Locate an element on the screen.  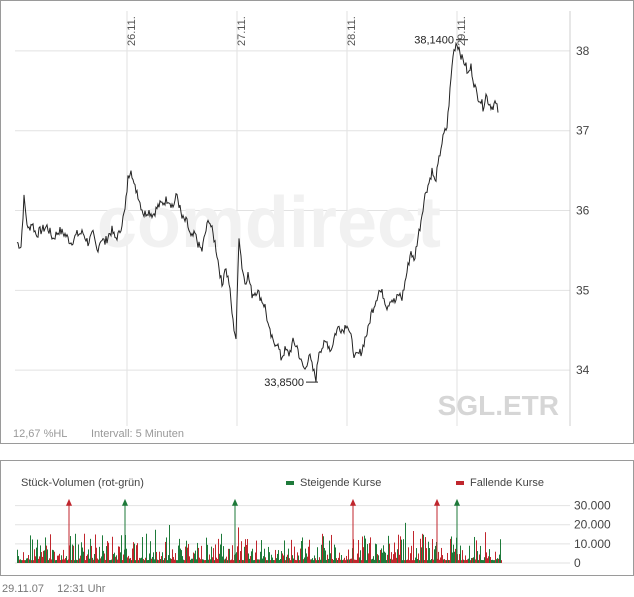
price-tick-label: 34 is located at coordinates (583, 370).